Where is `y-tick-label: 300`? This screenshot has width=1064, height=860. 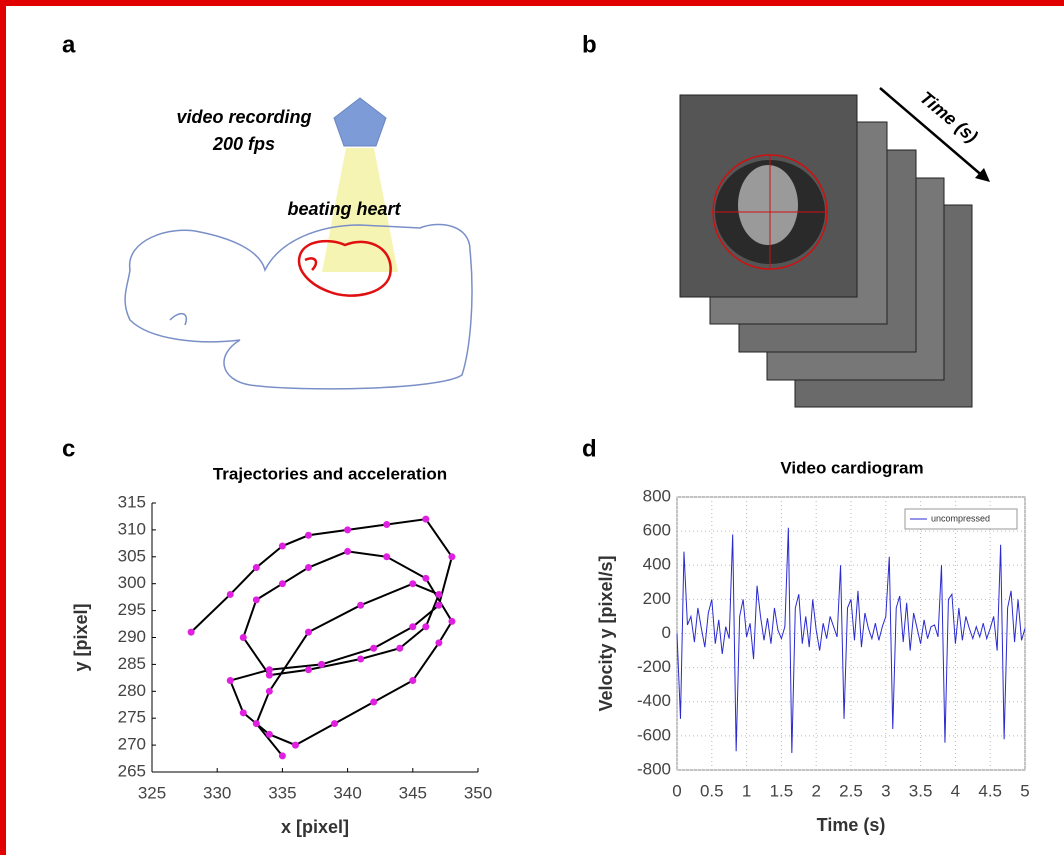
y-tick-label: 300 is located at coordinates (132, 582).